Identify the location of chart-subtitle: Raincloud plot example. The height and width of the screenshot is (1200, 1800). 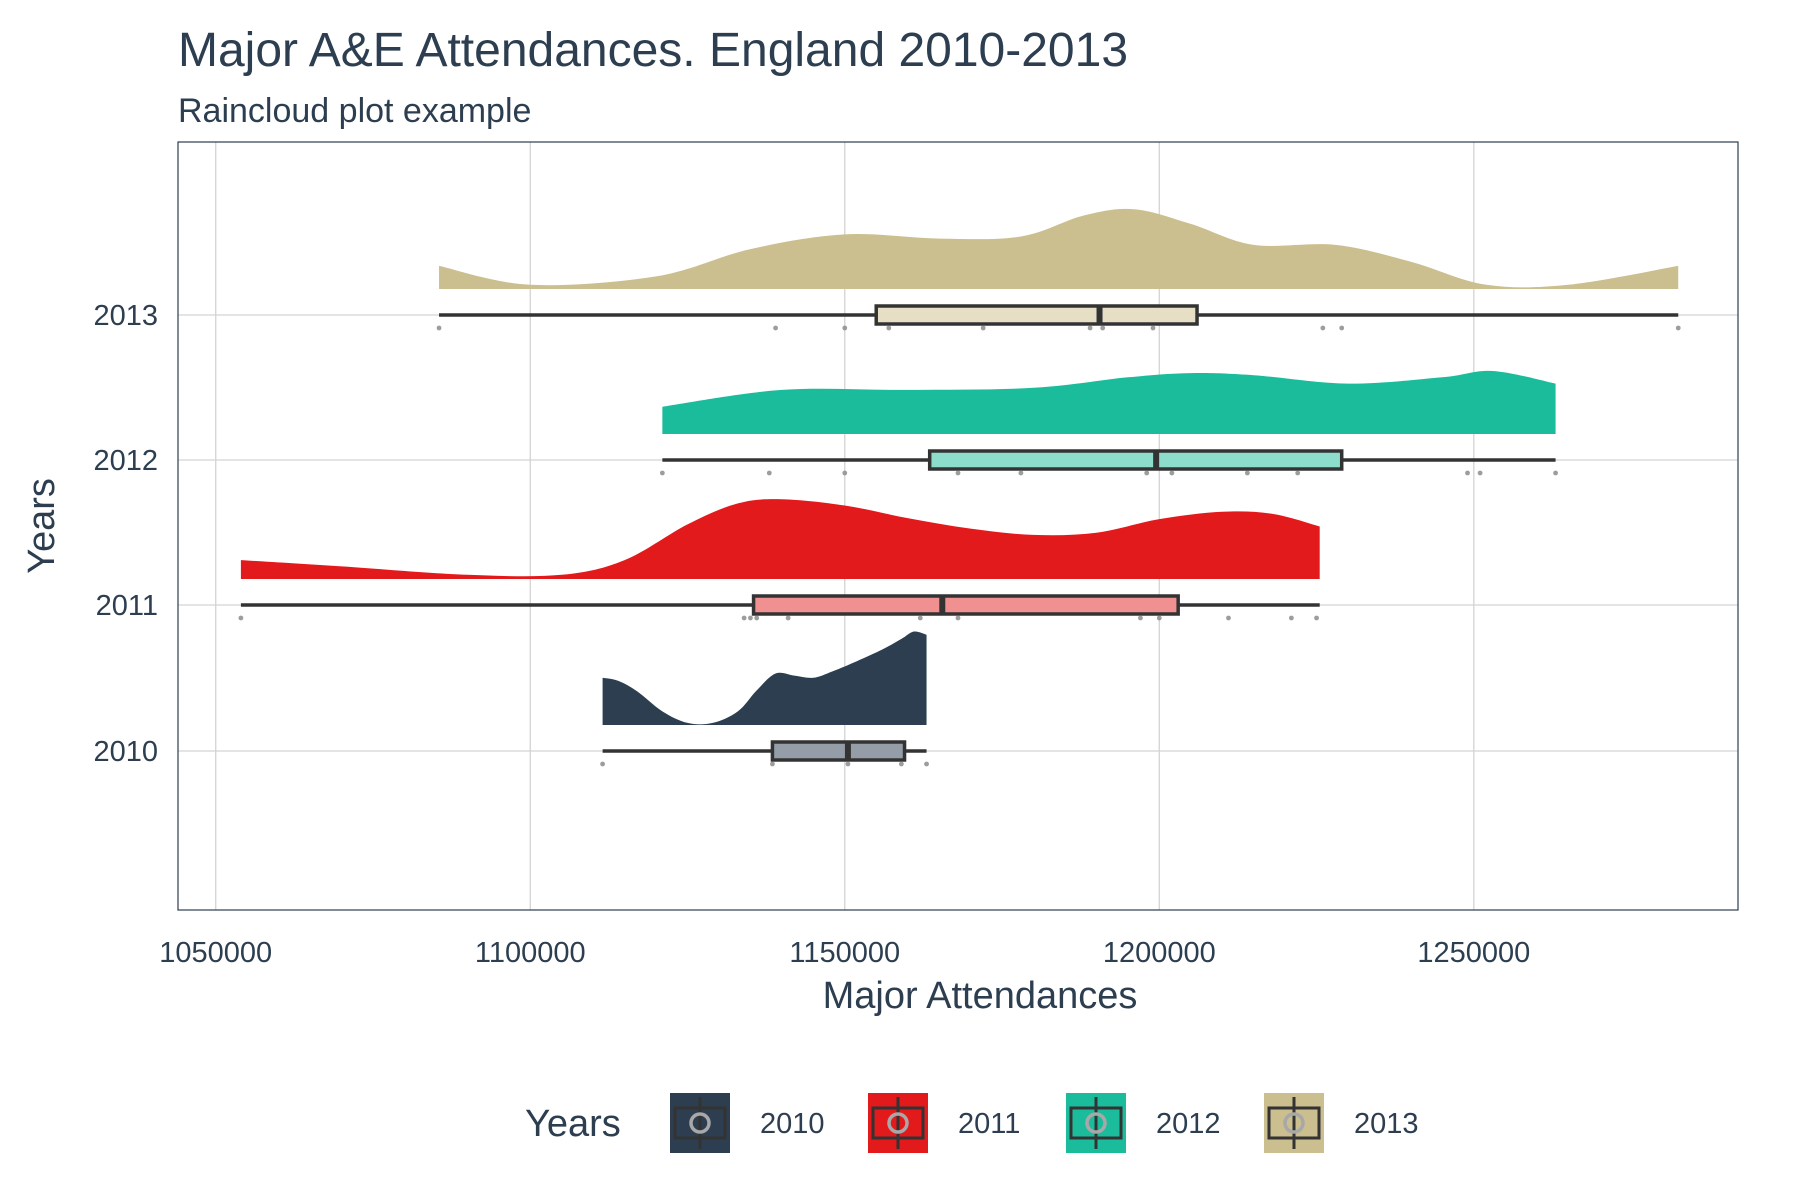
(354, 111).